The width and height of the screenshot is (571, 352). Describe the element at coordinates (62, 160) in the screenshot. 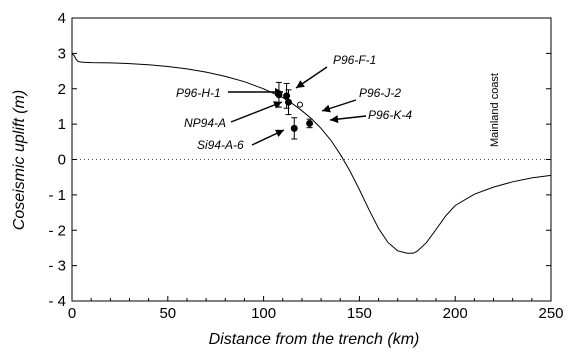

I see `y-tick-label: 0` at that location.